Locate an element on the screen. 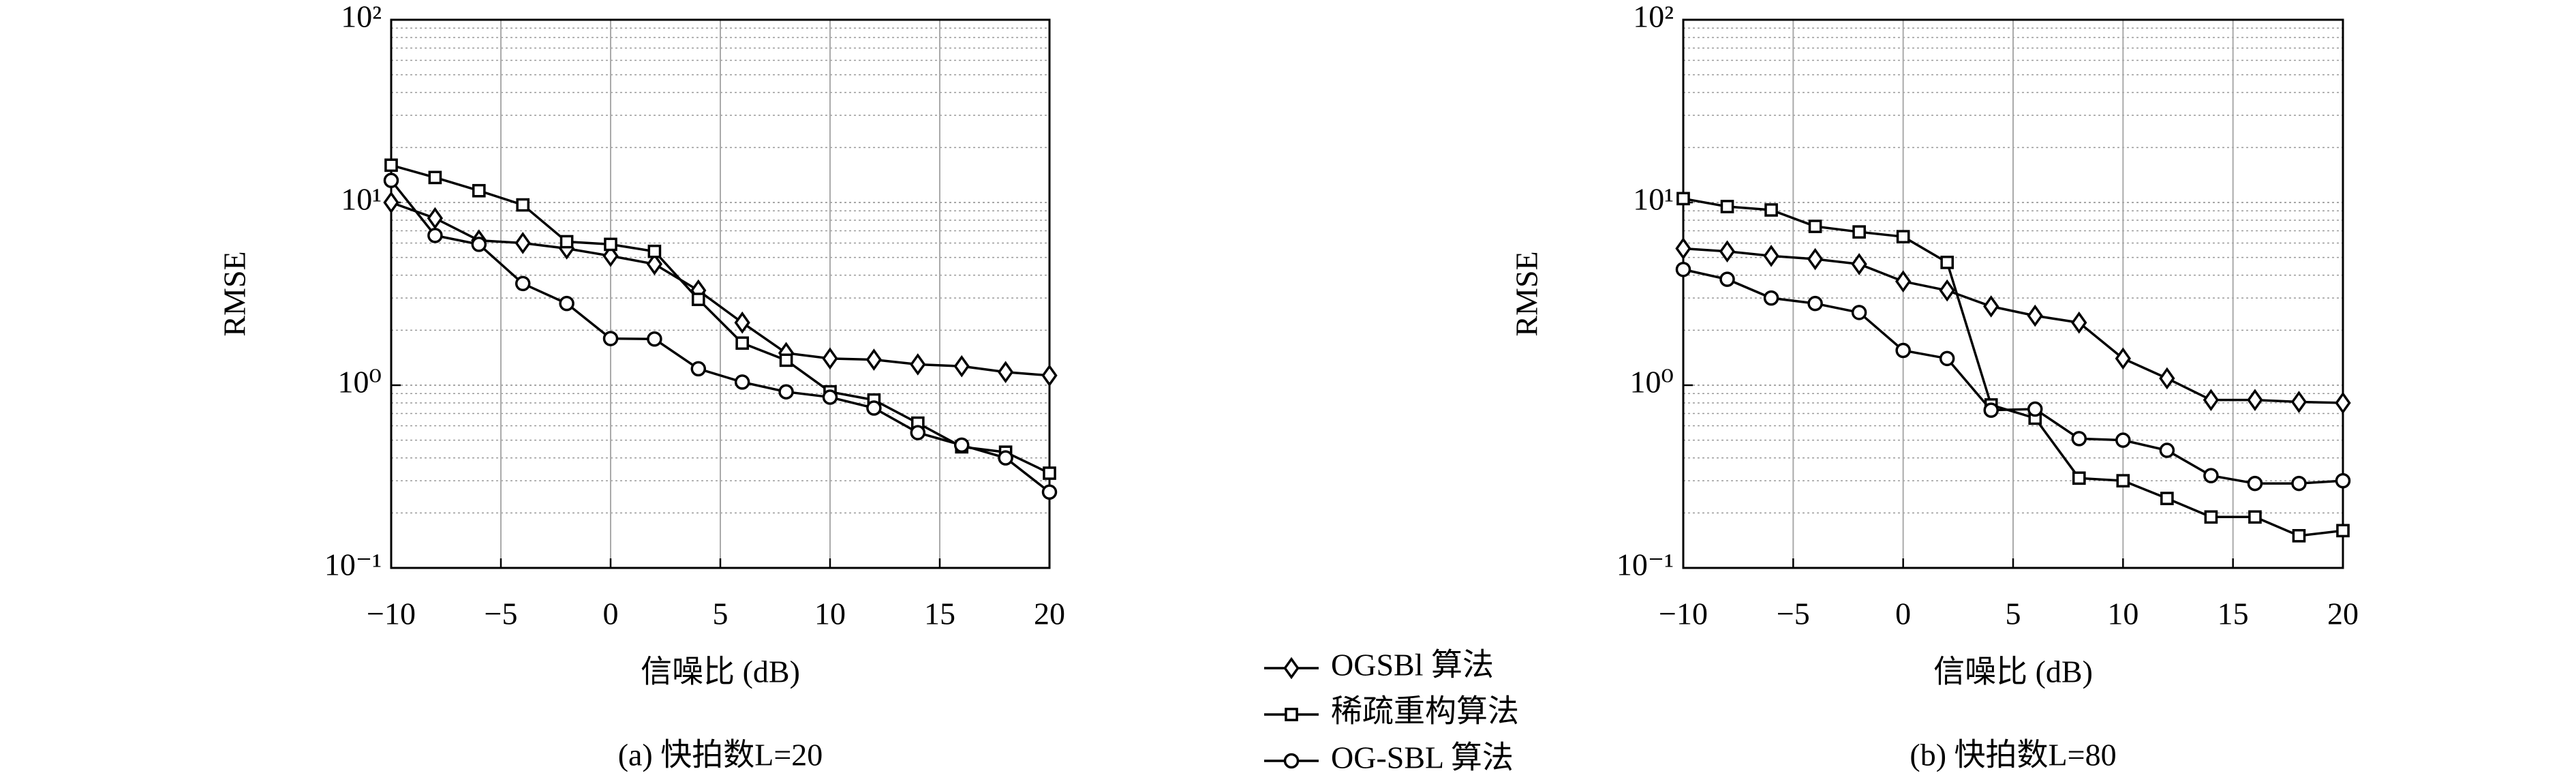 The height and width of the screenshot is (782, 2576). subplot-caption: (b) 快拍数L=80 is located at coordinates (2013, 755).